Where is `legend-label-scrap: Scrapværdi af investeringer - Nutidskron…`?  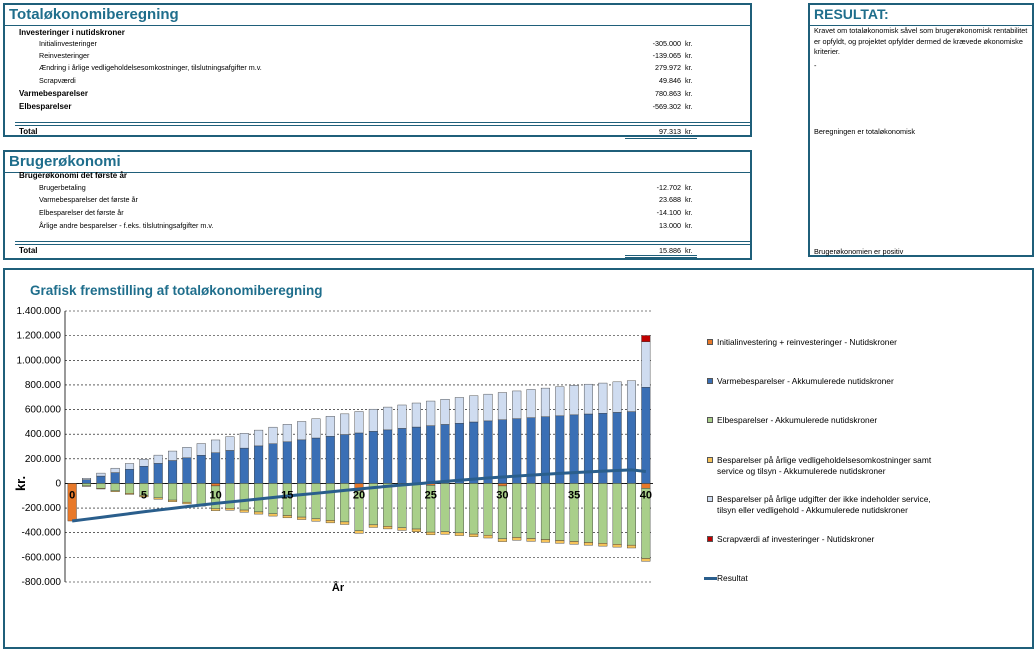 legend-label-scrap: Scrapværdi af investeringer - Nutidskron… is located at coordinates (796, 539).